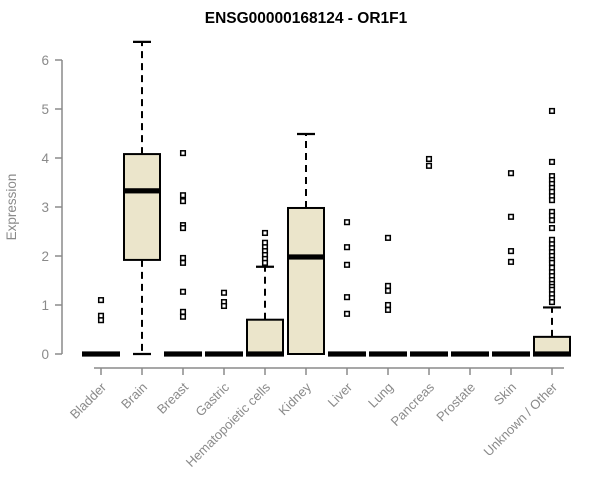 This screenshot has width=600, height=500. Describe the element at coordinates (45, 158) in the screenshot. I see `y-tick-label: 4` at that location.